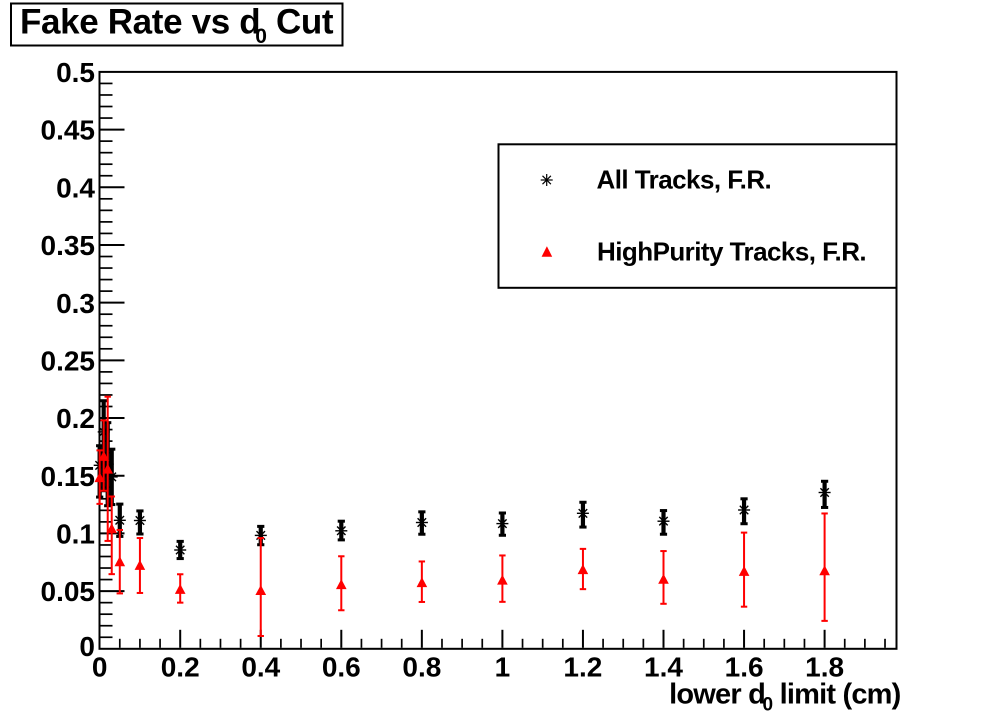 The height and width of the screenshot is (727, 996). Describe the element at coordinates (75, 534) in the screenshot. I see `svg-text: 0.1` at that location.